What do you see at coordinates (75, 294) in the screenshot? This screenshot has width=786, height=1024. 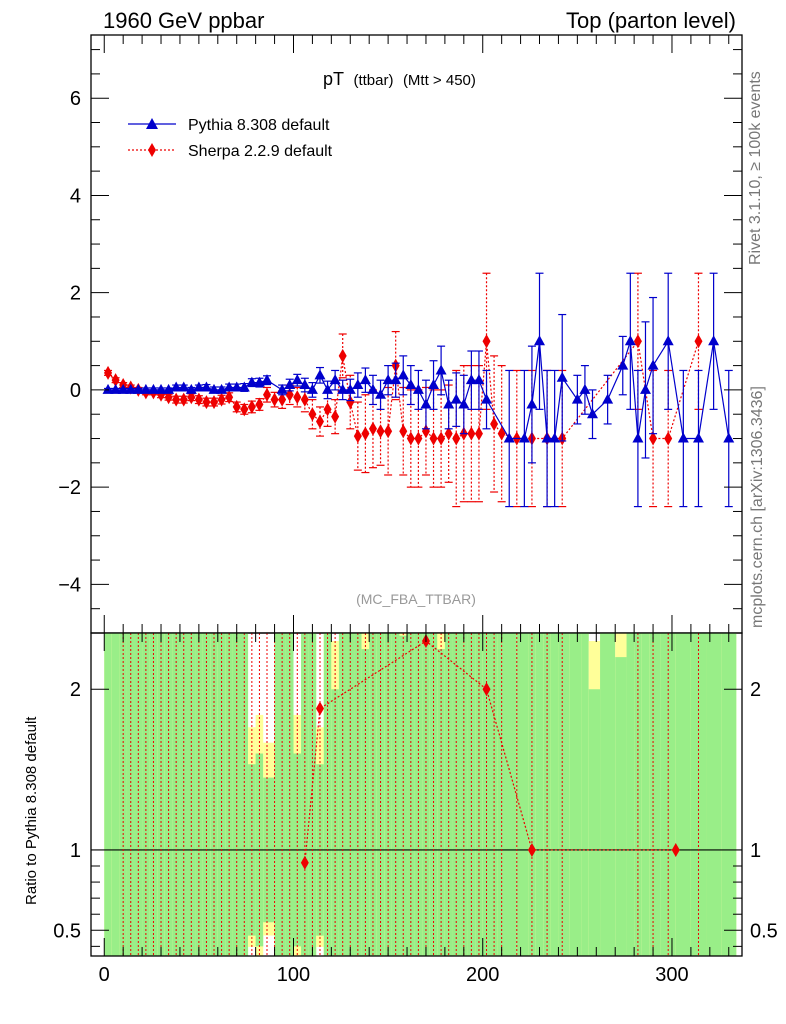 I see `upper-y-tick-label: 2` at bounding box center [75, 294].